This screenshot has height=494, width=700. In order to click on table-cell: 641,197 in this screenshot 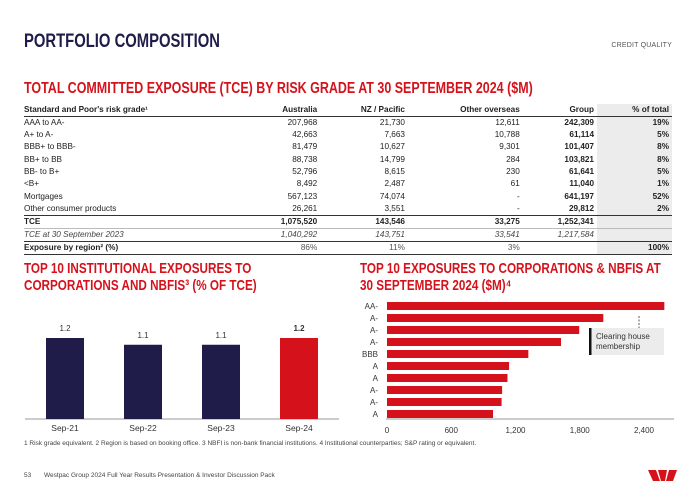, I will do `click(579, 196)`.